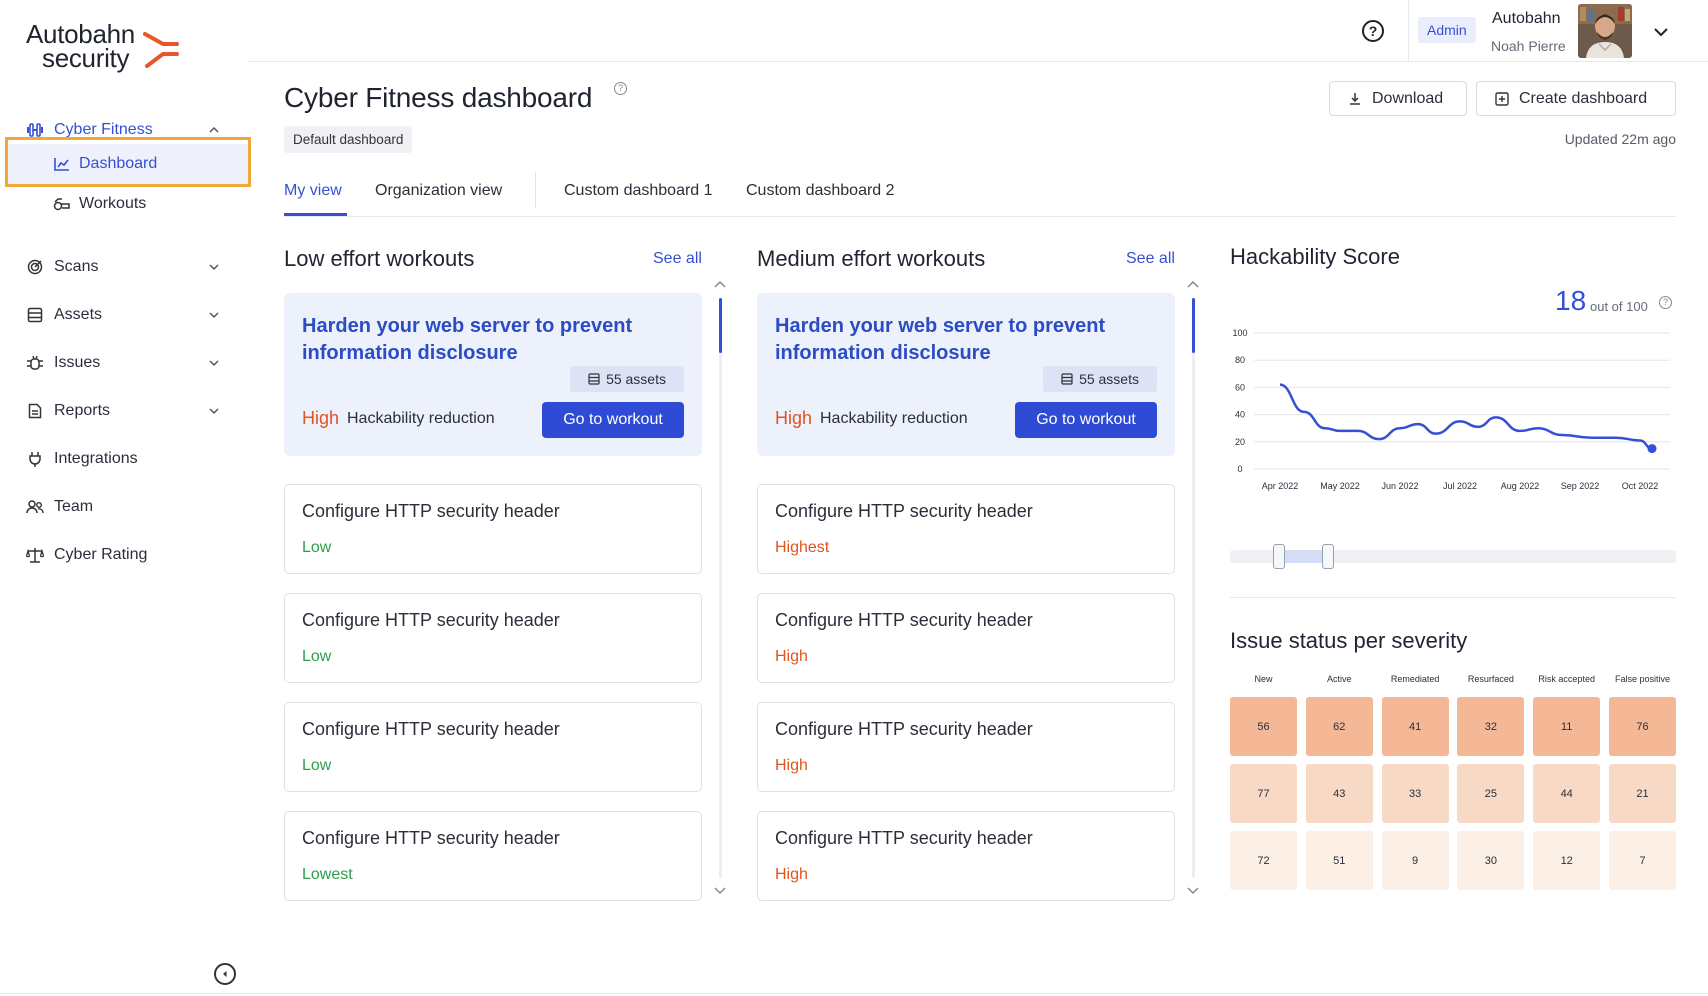 The width and height of the screenshot is (1708, 996). I want to click on sidebar-item-cyber-rating: Cyber Rating, so click(124, 555).